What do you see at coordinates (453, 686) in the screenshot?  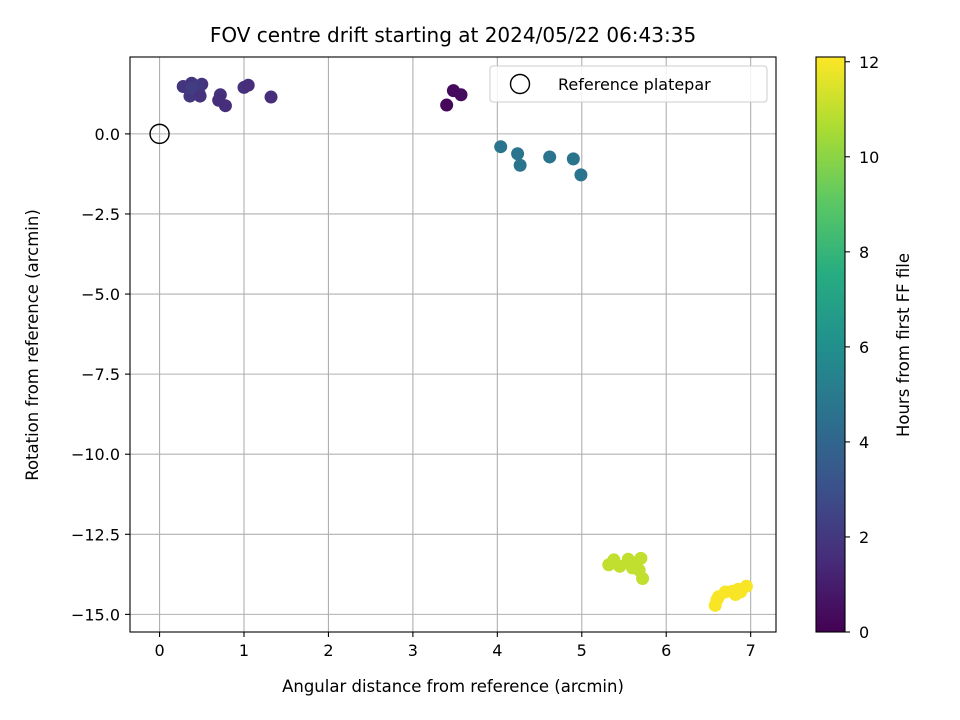 I see `x-axis-label: Angular distance from reference (arcmin)` at bounding box center [453, 686].